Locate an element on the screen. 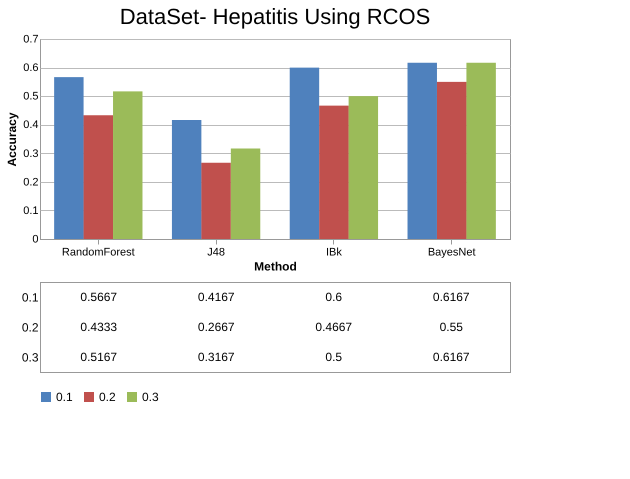 This screenshot has width=630, height=479. y-tick-label: 0.3 is located at coordinates (30, 154).